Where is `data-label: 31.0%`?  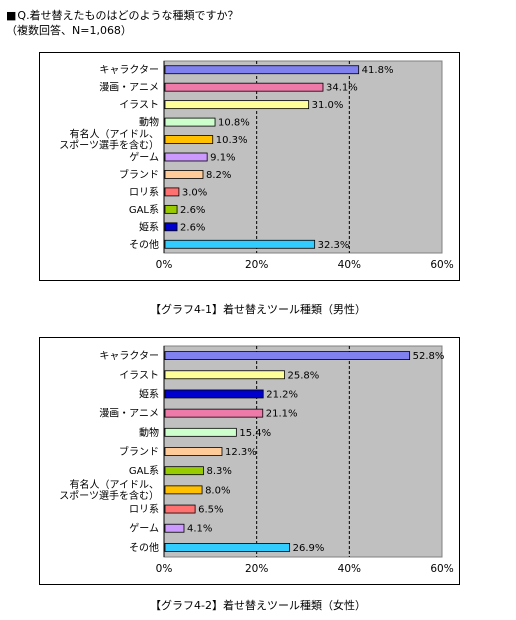 data-label: 31.0% is located at coordinates (328, 105).